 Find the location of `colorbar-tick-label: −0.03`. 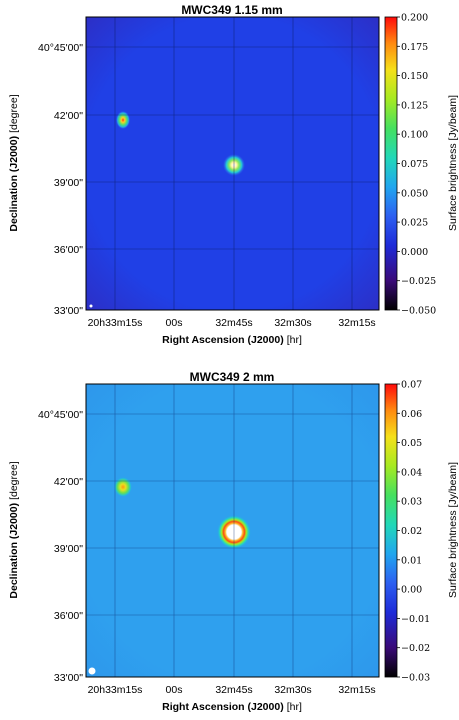

colorbar-tick-label: −0.03 is located at coordinates (415, 678).